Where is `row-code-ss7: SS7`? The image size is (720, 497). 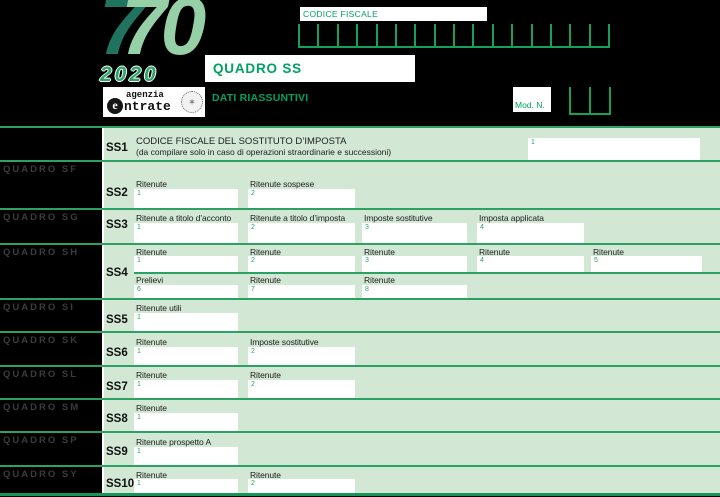 row-code-ss7: SS7 is located at coordinates (117, 387).